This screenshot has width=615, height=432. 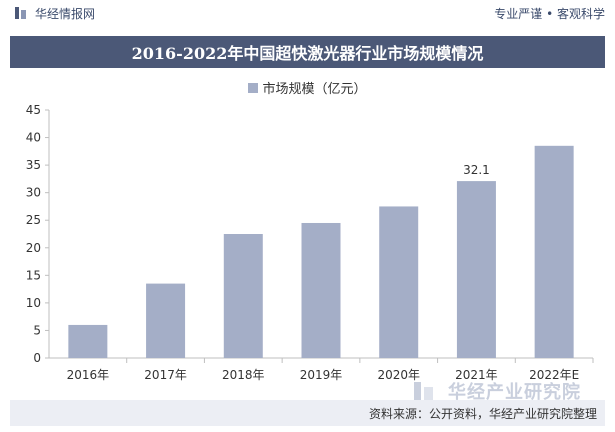 I want to click on chart-title: 2016-2022年中国超快激光器行业市场规模情况, so click(x=307, y=53).